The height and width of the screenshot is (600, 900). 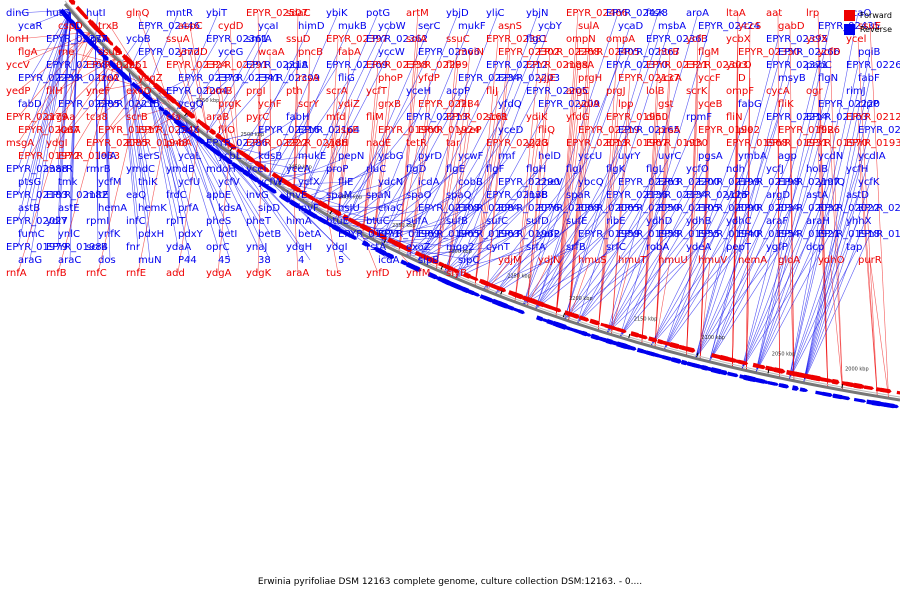 What do you see at coordinates (659, 221) in the screenshot?
I see `gene-label: ydhD` at bounding box center [659, 221].